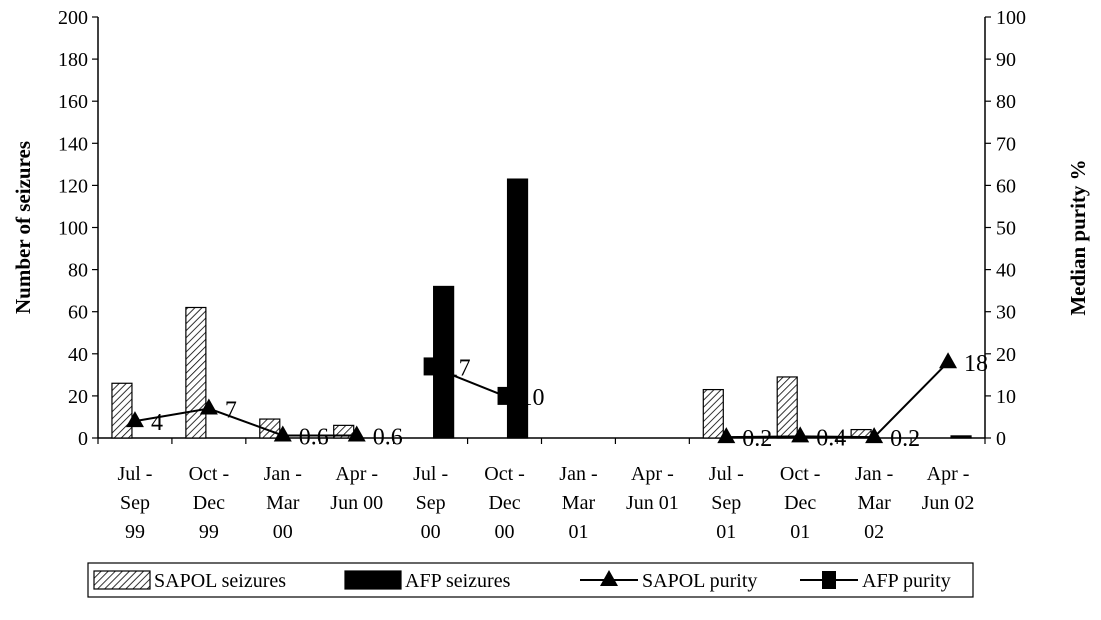 Image resolution: width=1101 pixels, height=620 pixels. Describe the element at coordinates (726, 503) in the screenshot. I see `category-label: Jul -Sep 01` at that location.